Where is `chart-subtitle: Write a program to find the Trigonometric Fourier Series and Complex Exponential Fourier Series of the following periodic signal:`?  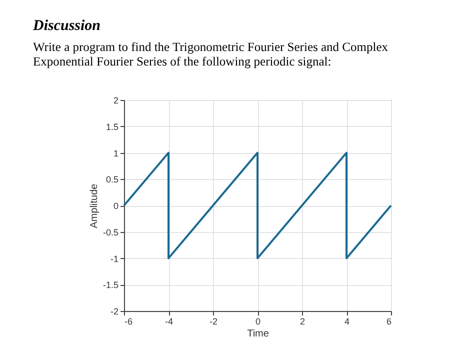
chart-subtitle: Write a program to find the Trigonometric Fourier Series and Complex Exponential Fourier Series of the following periodic signal: is located at coordinates (211, 54).